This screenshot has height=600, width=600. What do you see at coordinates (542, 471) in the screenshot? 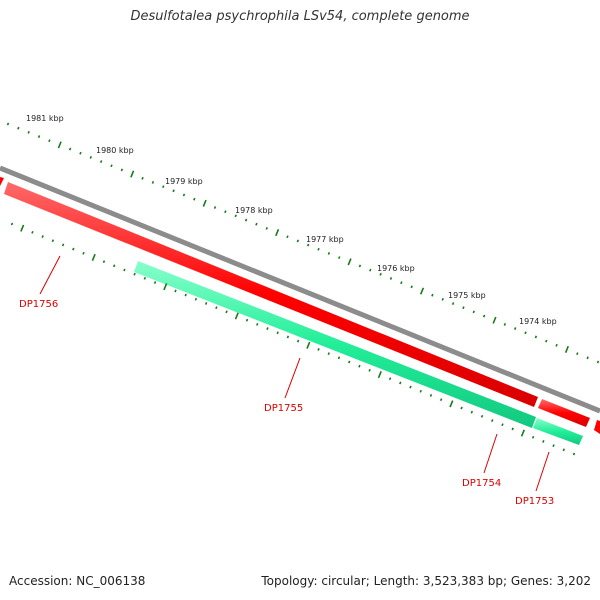
I see `leader-dp1753` at bounding box center [542, 471].